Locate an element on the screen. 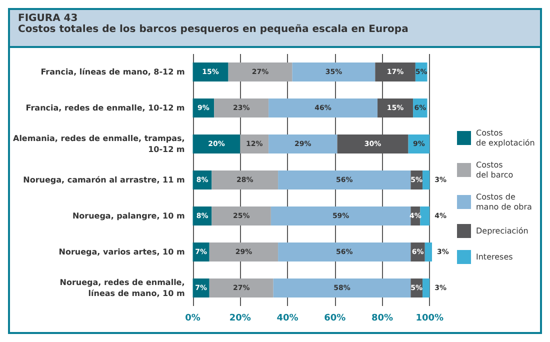  y-tick-label: Noruega, camarón al arrastre, 11 m is located at coordinates (104, 180).